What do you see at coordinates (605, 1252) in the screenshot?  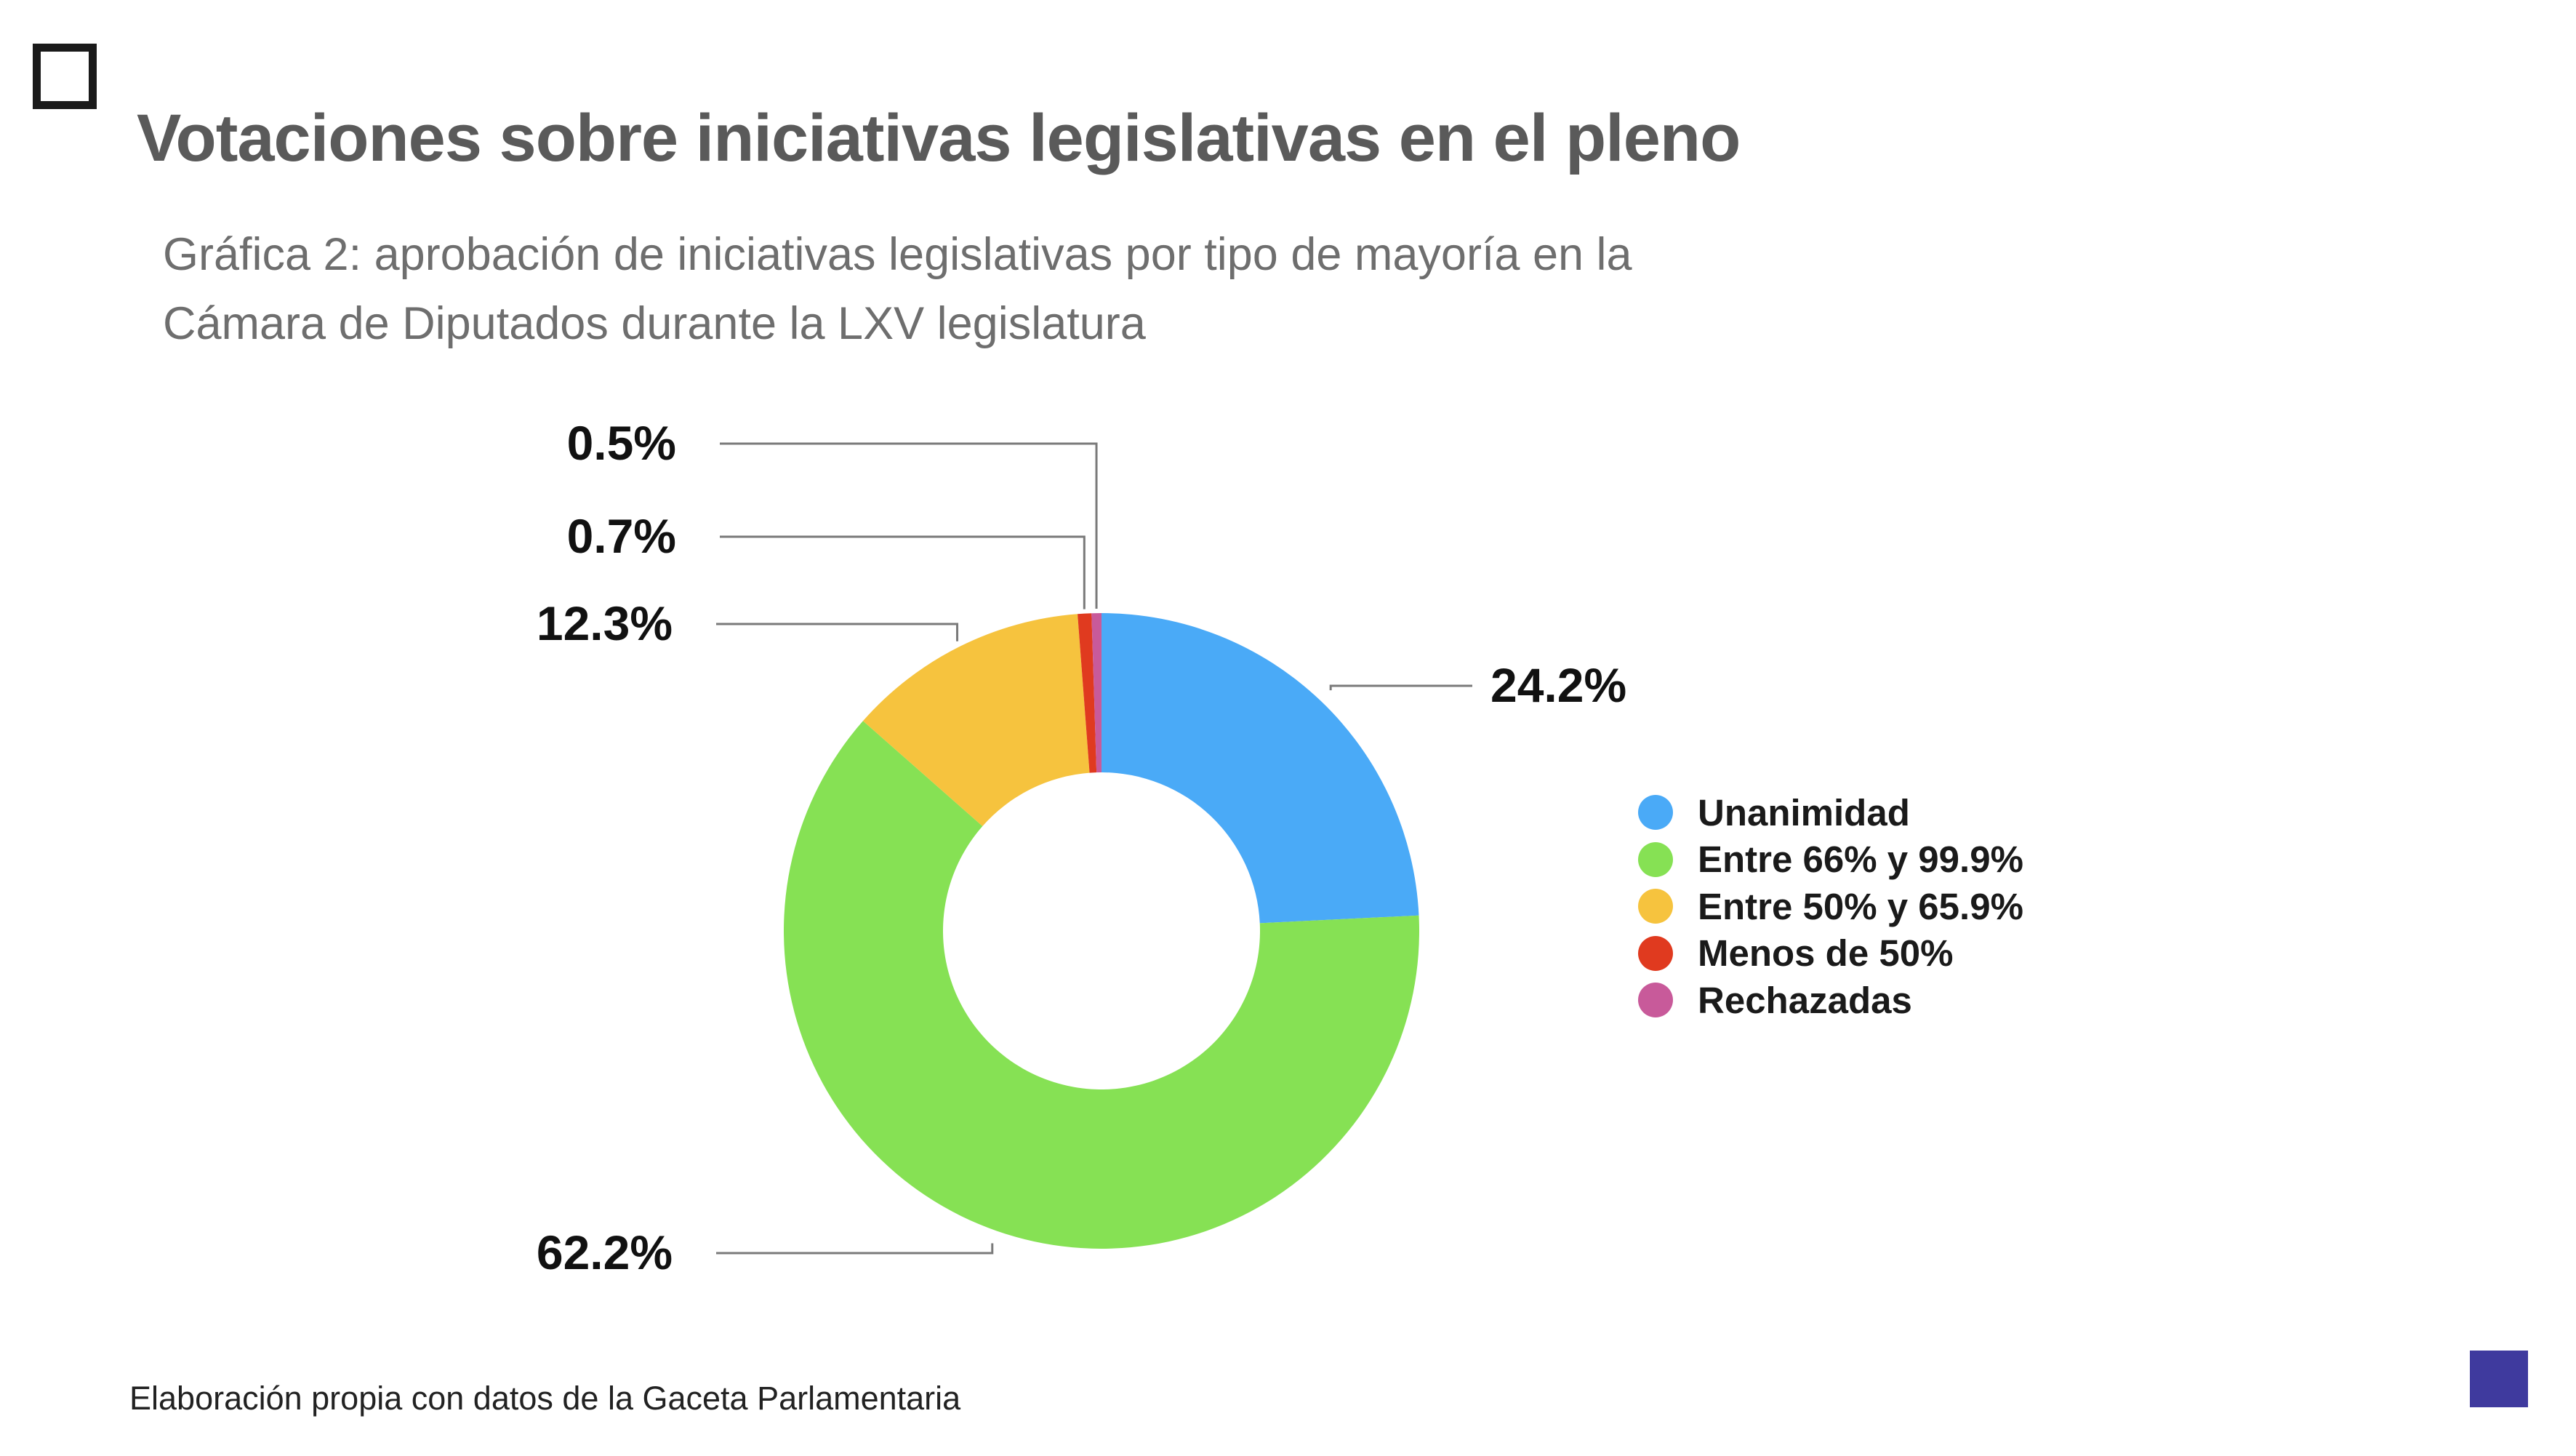 I see `data-label-entre-66-y-99-9: 62.2%` at bounding box center [605, 1252].